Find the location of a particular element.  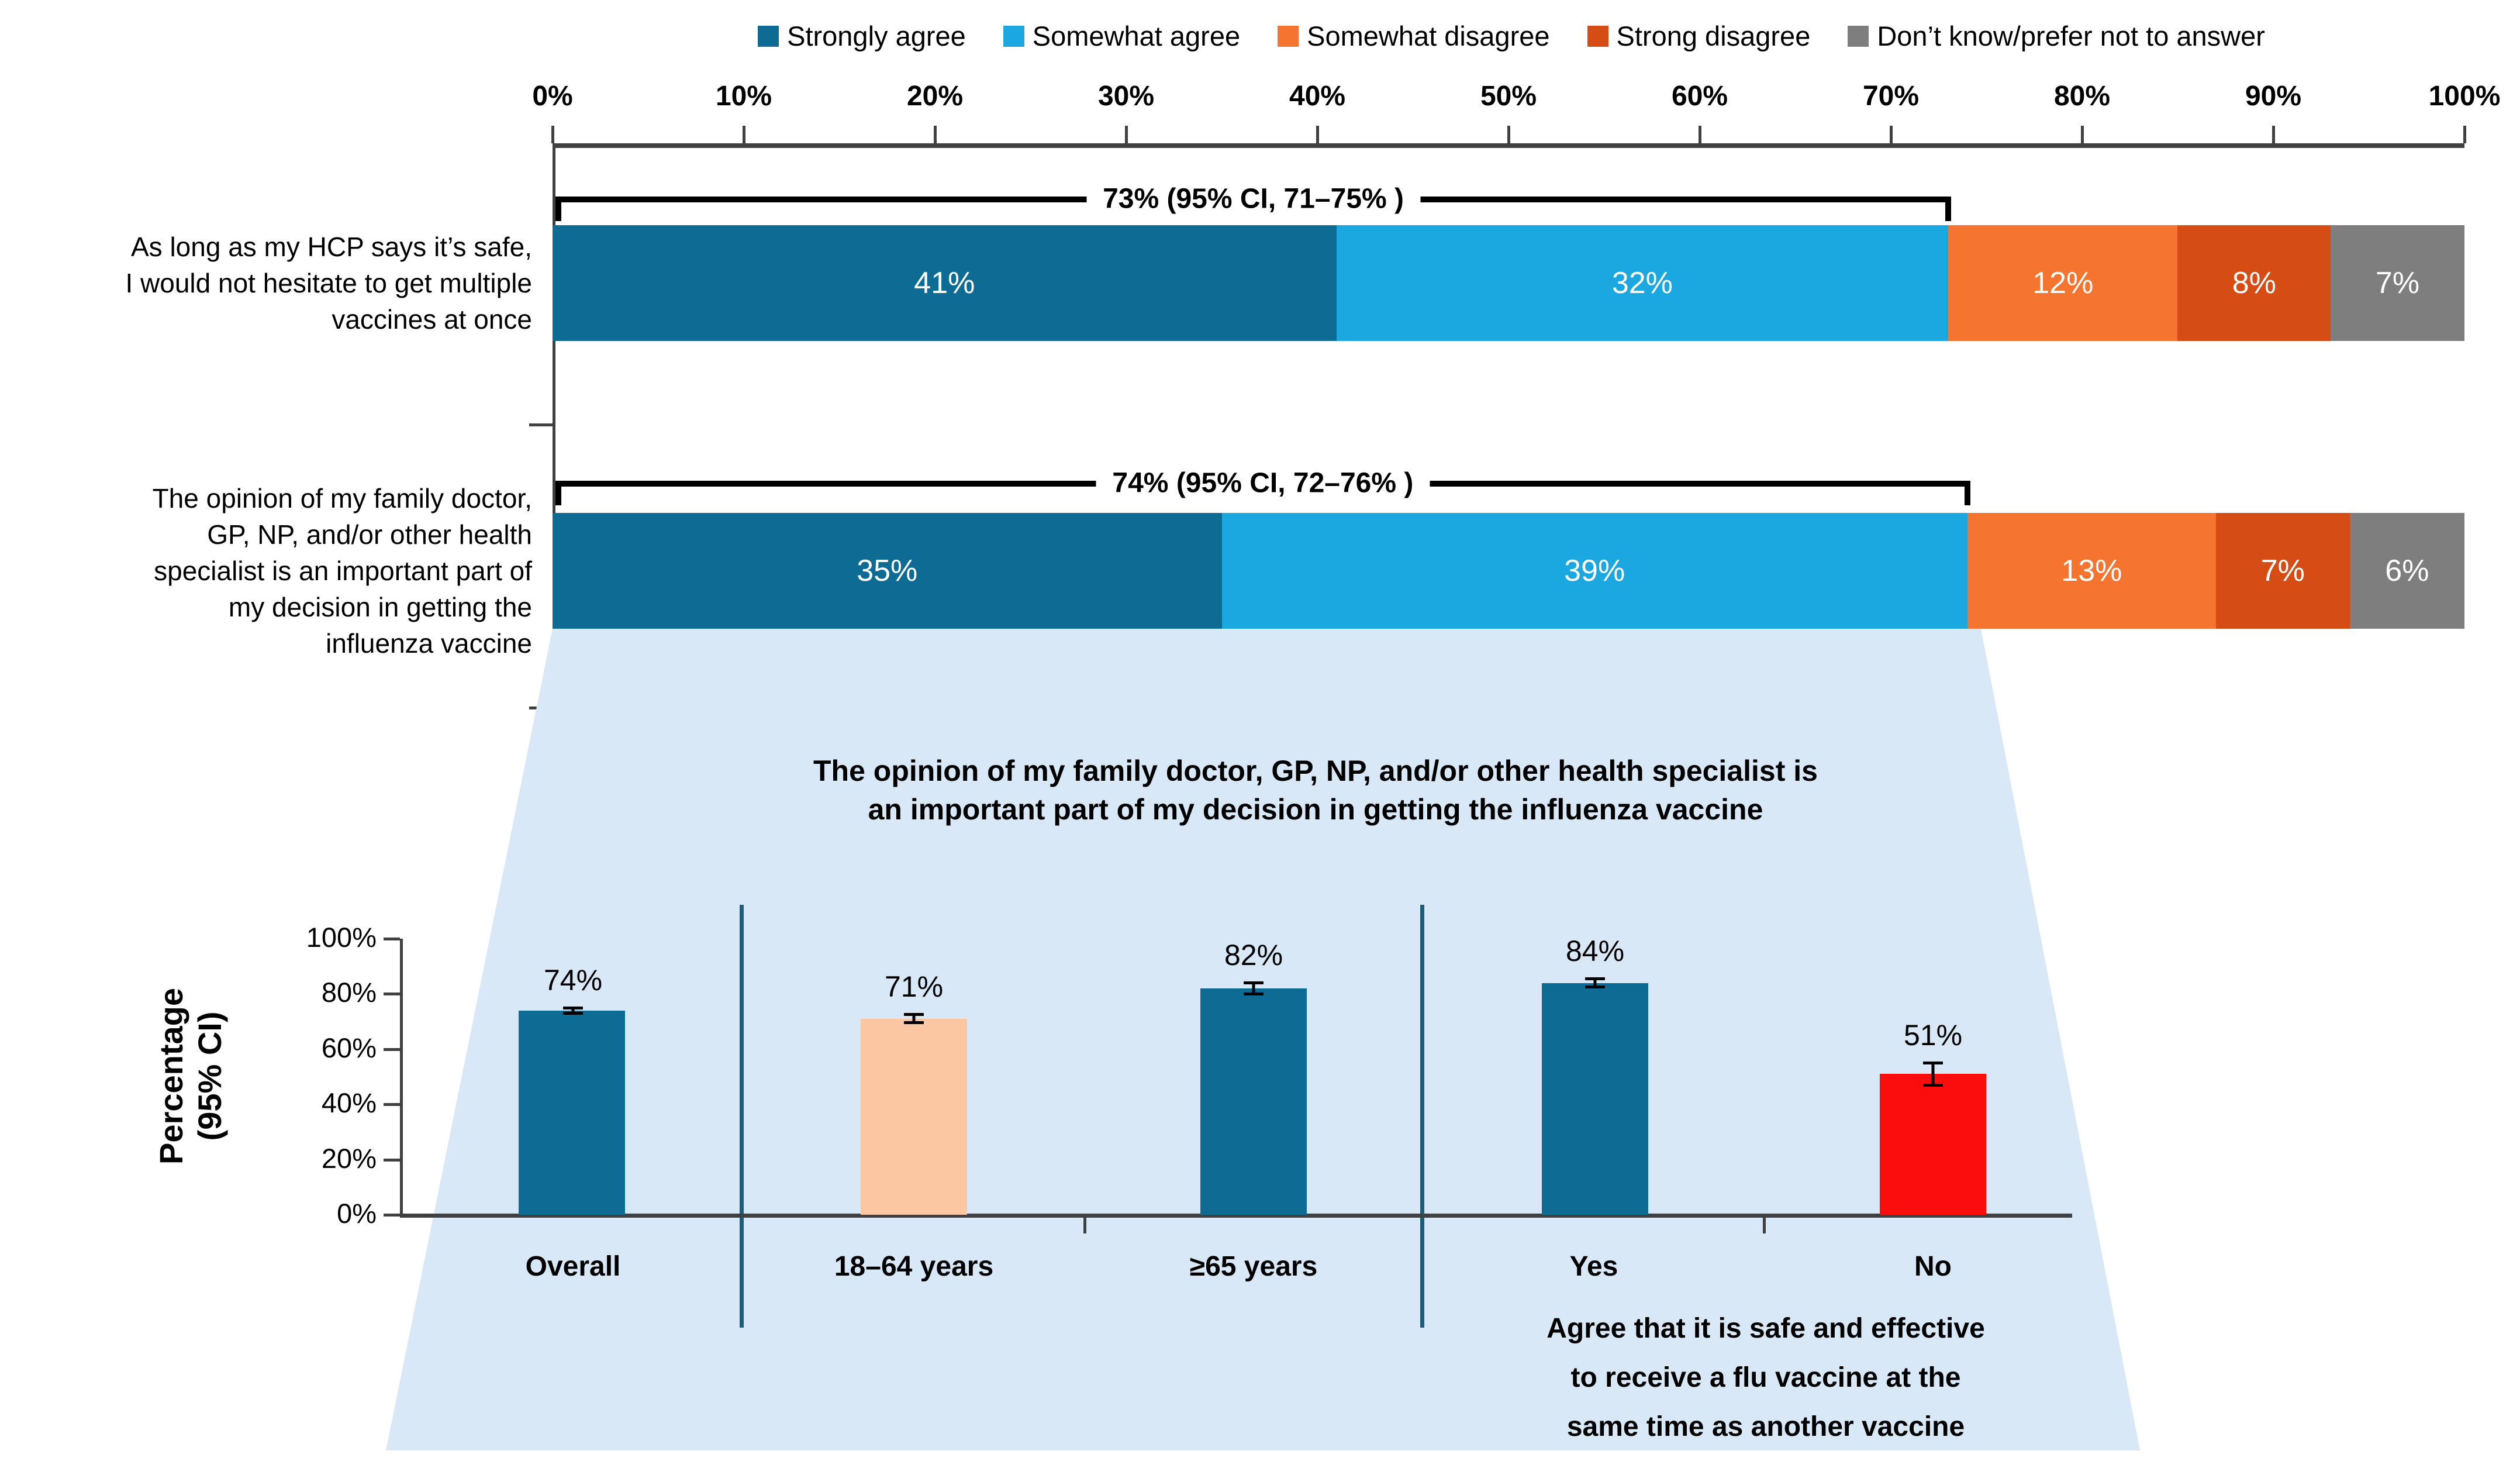

y-axis-tick-label: 40% is located at coordinates (349, 1103).